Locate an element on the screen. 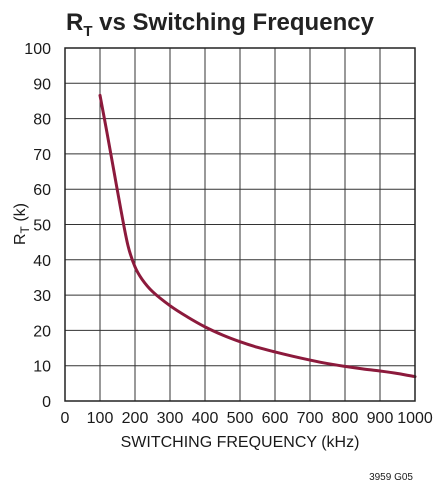  x-tick-label: 700 is located at coordinates (310, 418).